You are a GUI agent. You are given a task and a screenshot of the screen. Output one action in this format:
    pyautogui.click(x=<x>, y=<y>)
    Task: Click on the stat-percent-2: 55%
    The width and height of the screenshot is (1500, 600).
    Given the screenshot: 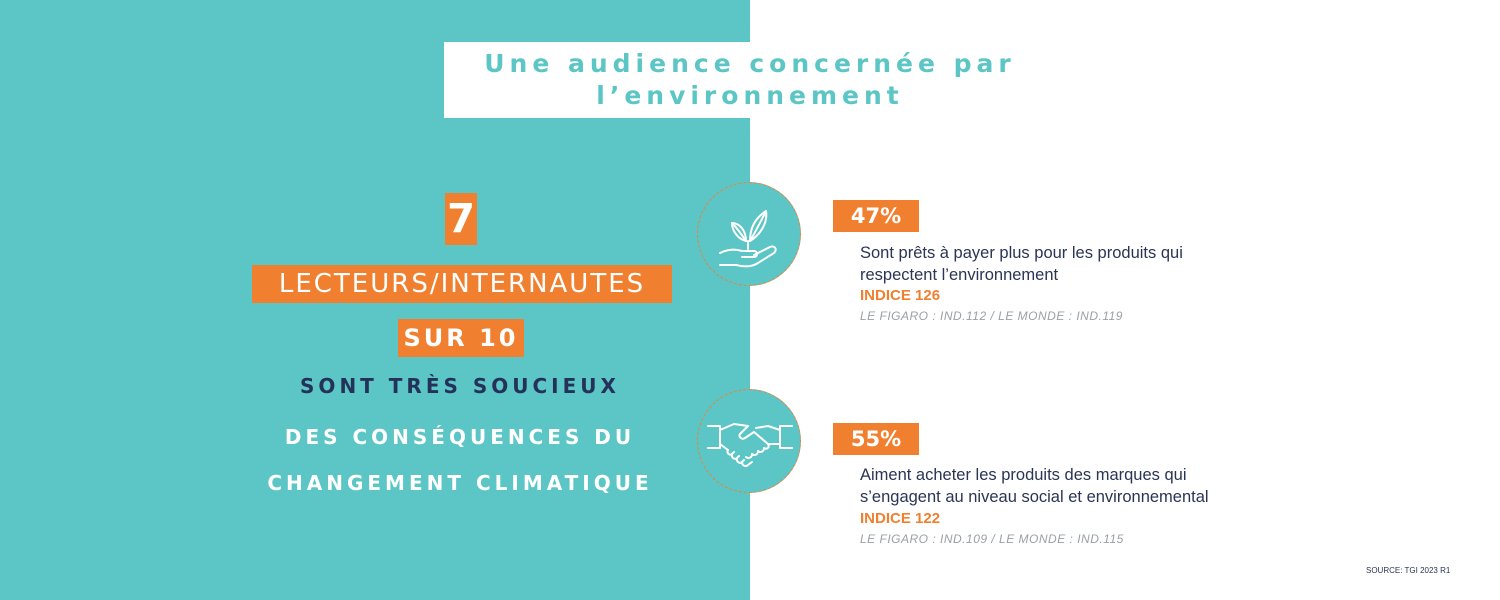 What is the action you would take?
    pyautogui.click(x=876, y=439)
    